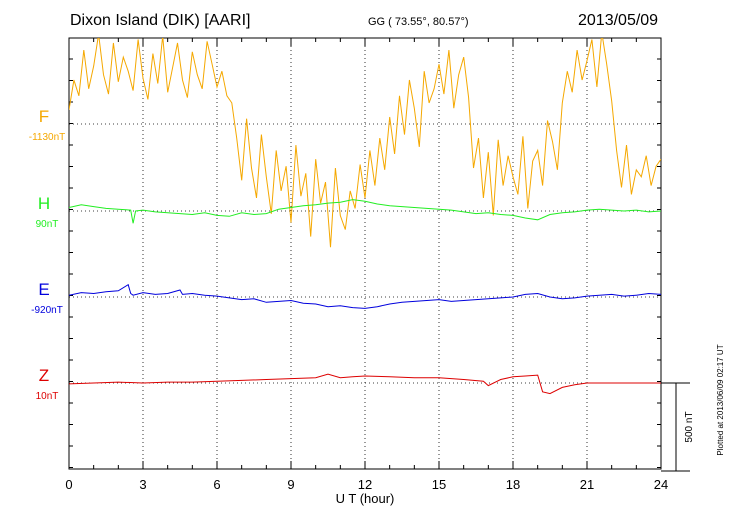 Image resolution: width=730 pixels, height=520 pixels. What do you see at coordinates (216, 484) in the screenshot?
I see `x-tick-label: 6` at bounding box center [216, 484].